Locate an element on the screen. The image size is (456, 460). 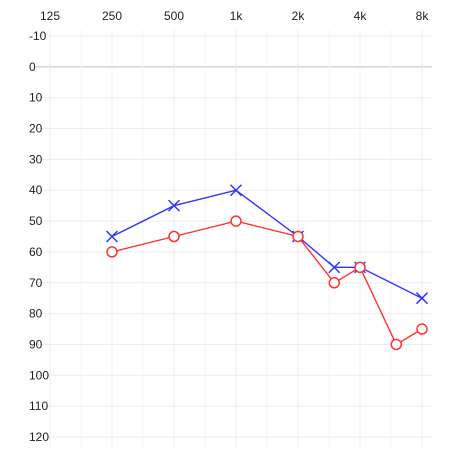
y-tick-label: 20 is located at coordinates (36, 129).